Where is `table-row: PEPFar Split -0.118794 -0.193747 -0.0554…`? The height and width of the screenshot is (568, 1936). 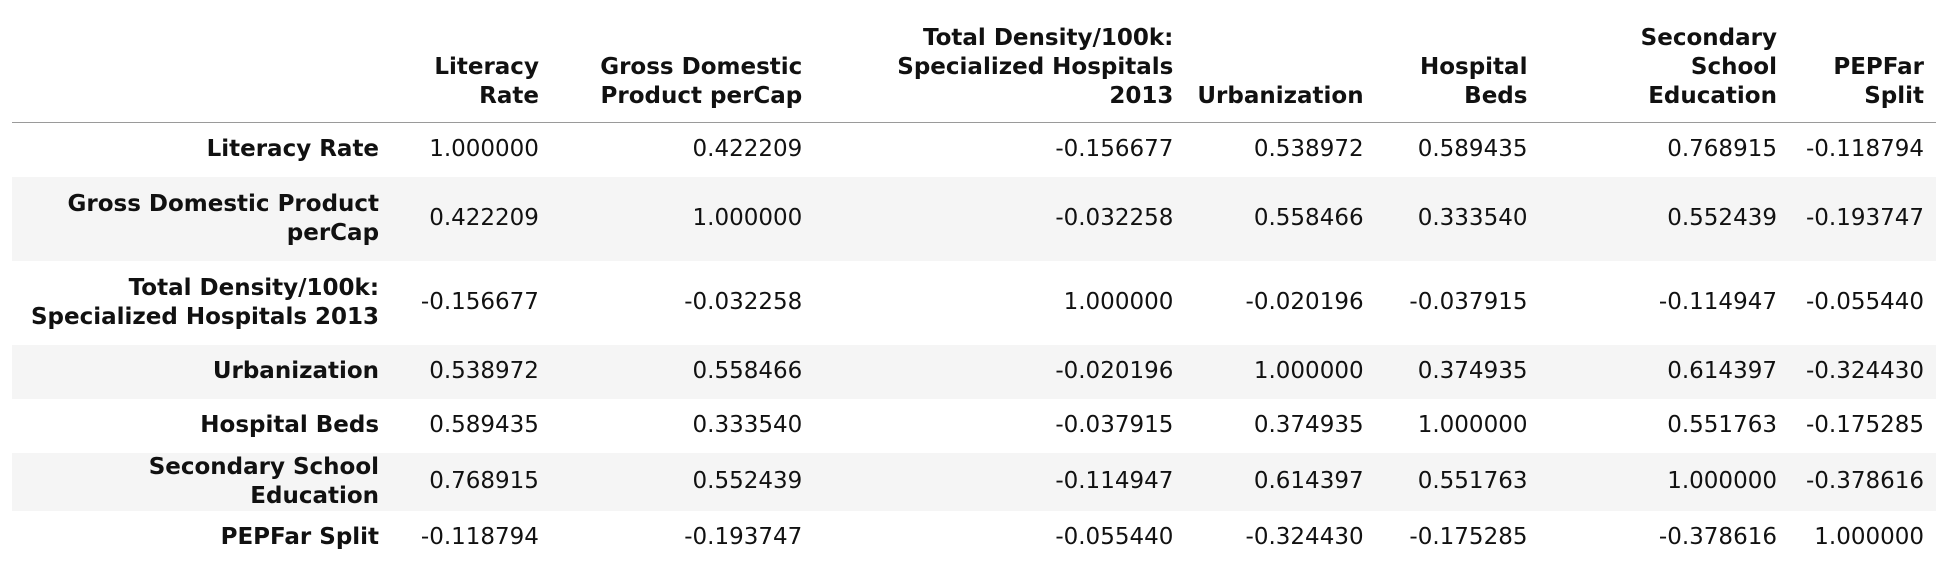
table-row: PEPFar Split -0.118794 -0.193747 -0.0554… is located at coordinates (974, 537).